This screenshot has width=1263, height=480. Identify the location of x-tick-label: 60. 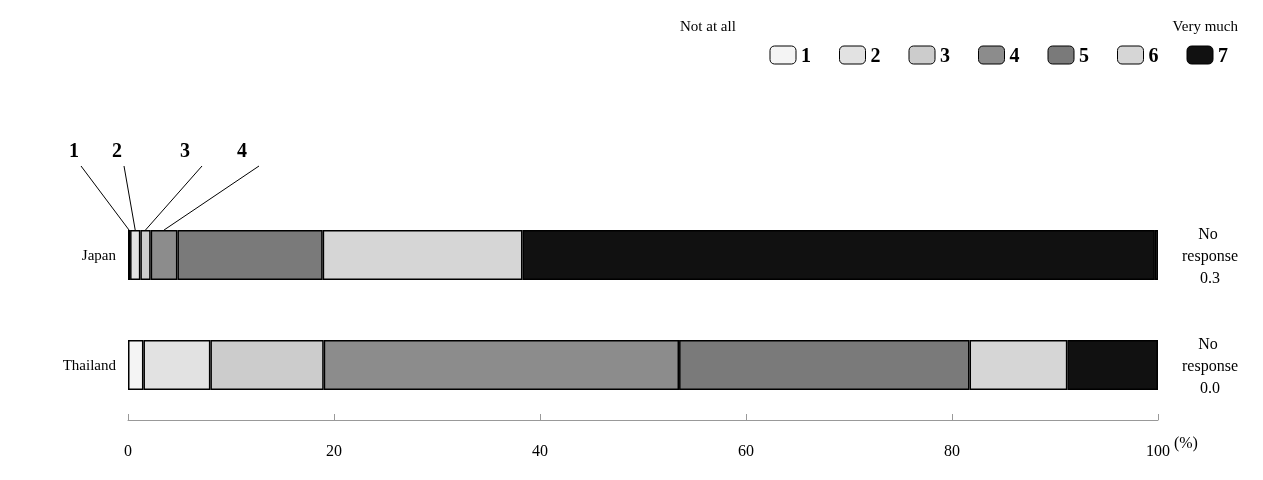
(746, 450).